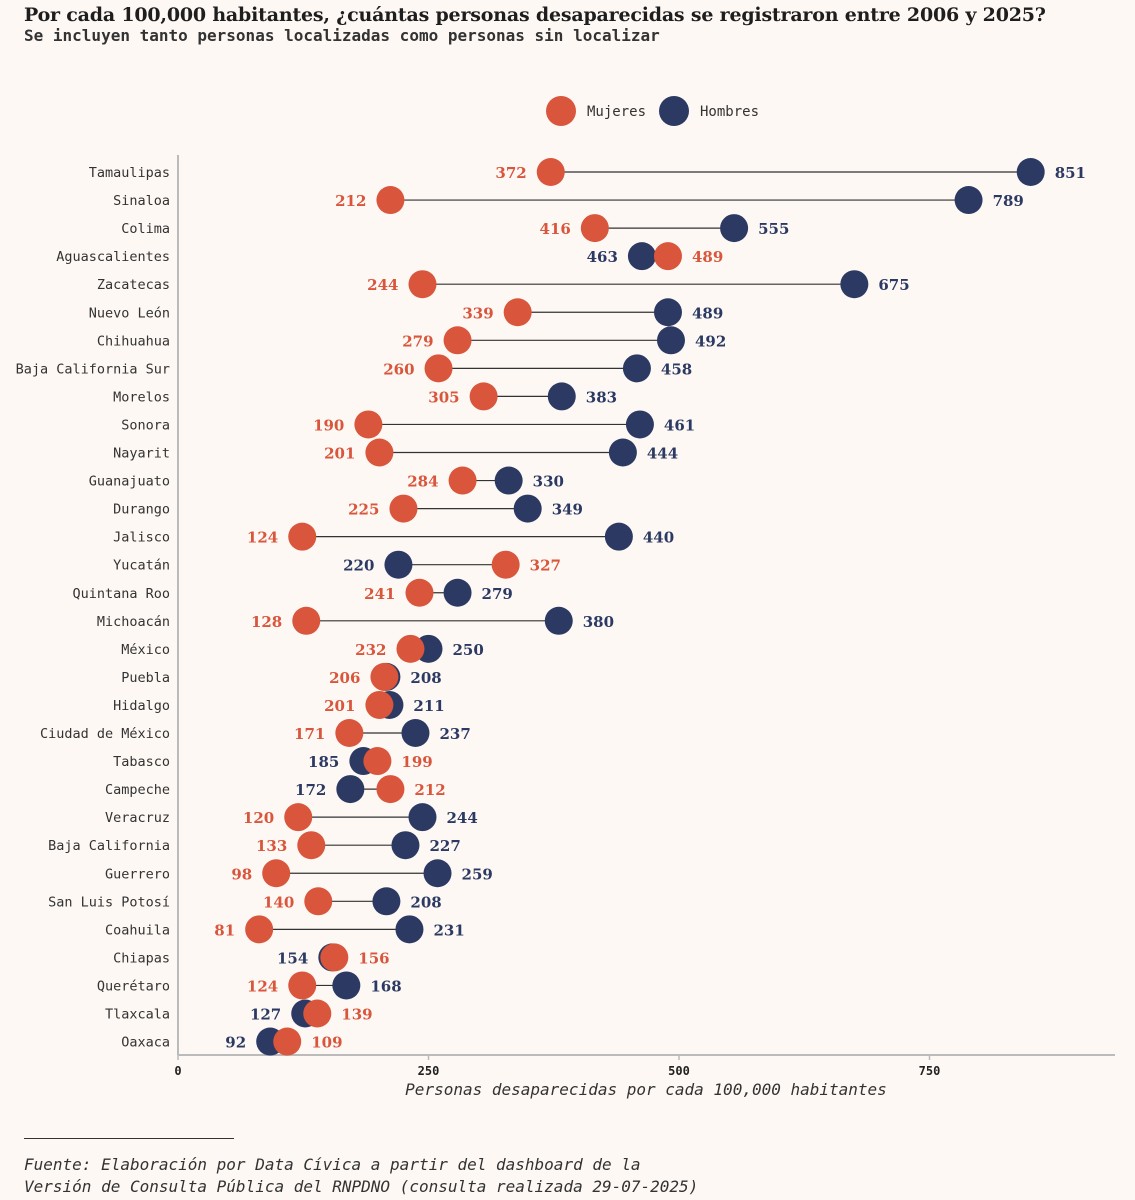  Describe the element at coordinates (93, 369) in the screenshot. I see `category-label: Baja California Sur` at that location.